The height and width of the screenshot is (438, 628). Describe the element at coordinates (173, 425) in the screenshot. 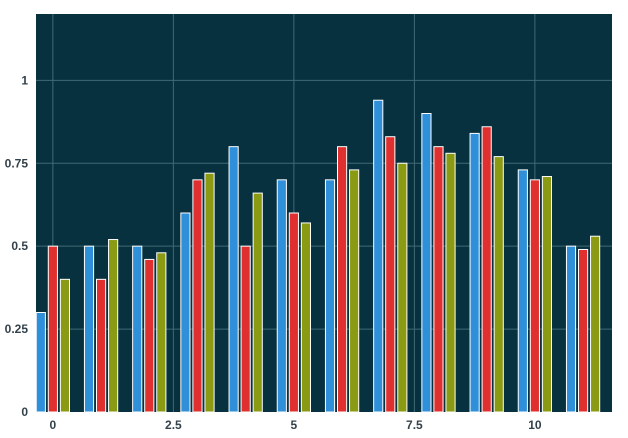

I see `x-tick-label: 2.5` at that location.